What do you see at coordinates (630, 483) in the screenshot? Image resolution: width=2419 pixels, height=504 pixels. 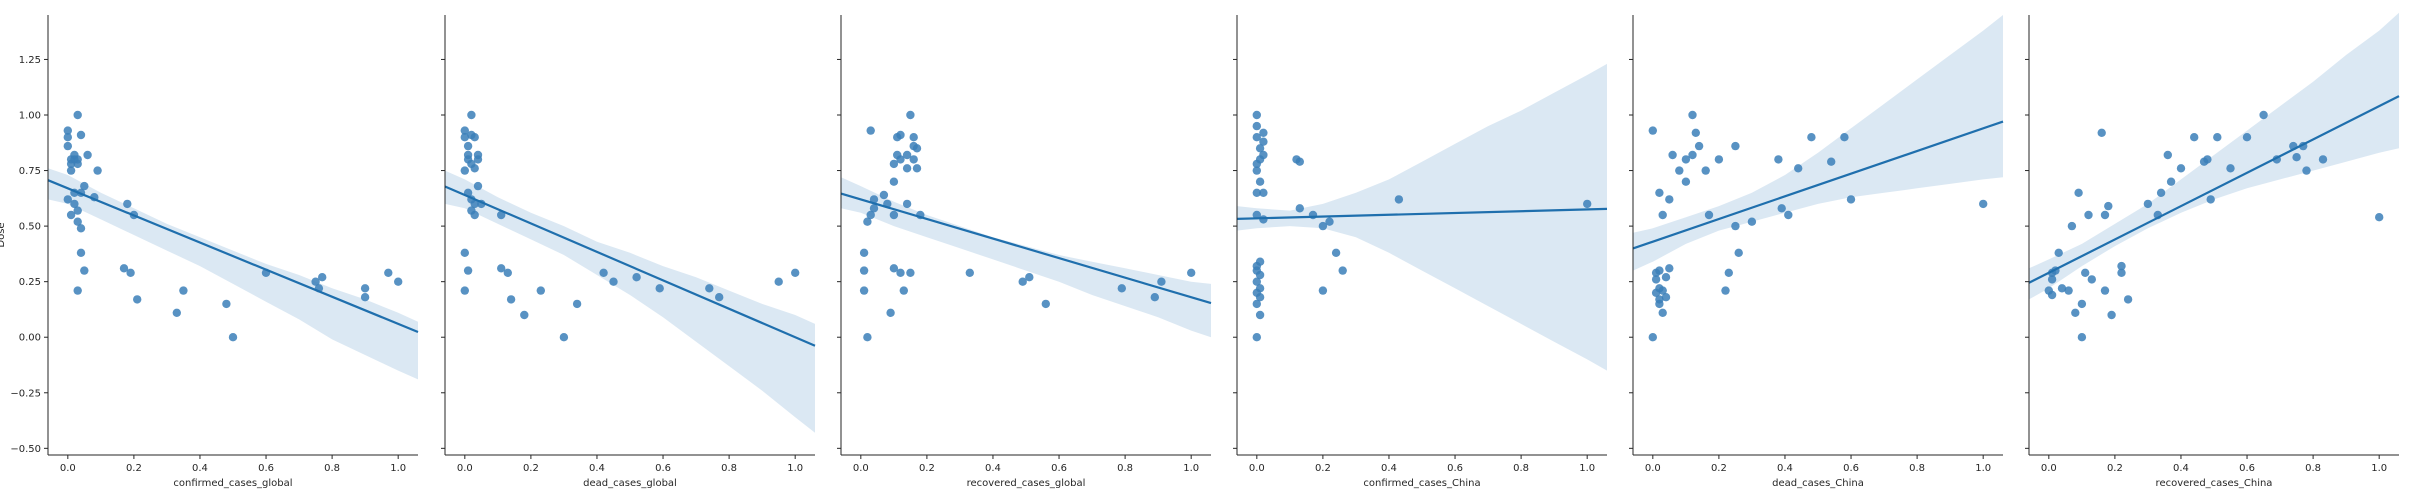 I see `x-axis-label: dead_cases_global` at bounding box center [630, 483].